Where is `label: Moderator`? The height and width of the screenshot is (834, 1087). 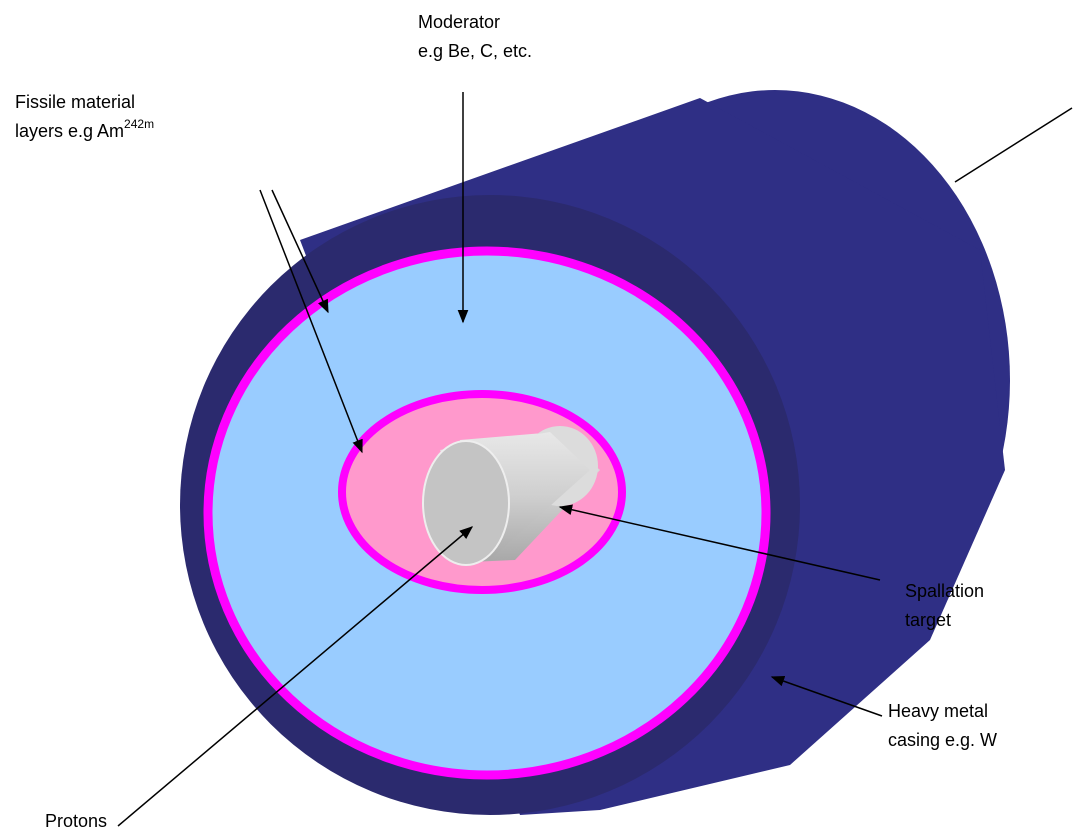
label: Moderator is located at coordinates (459, 22).